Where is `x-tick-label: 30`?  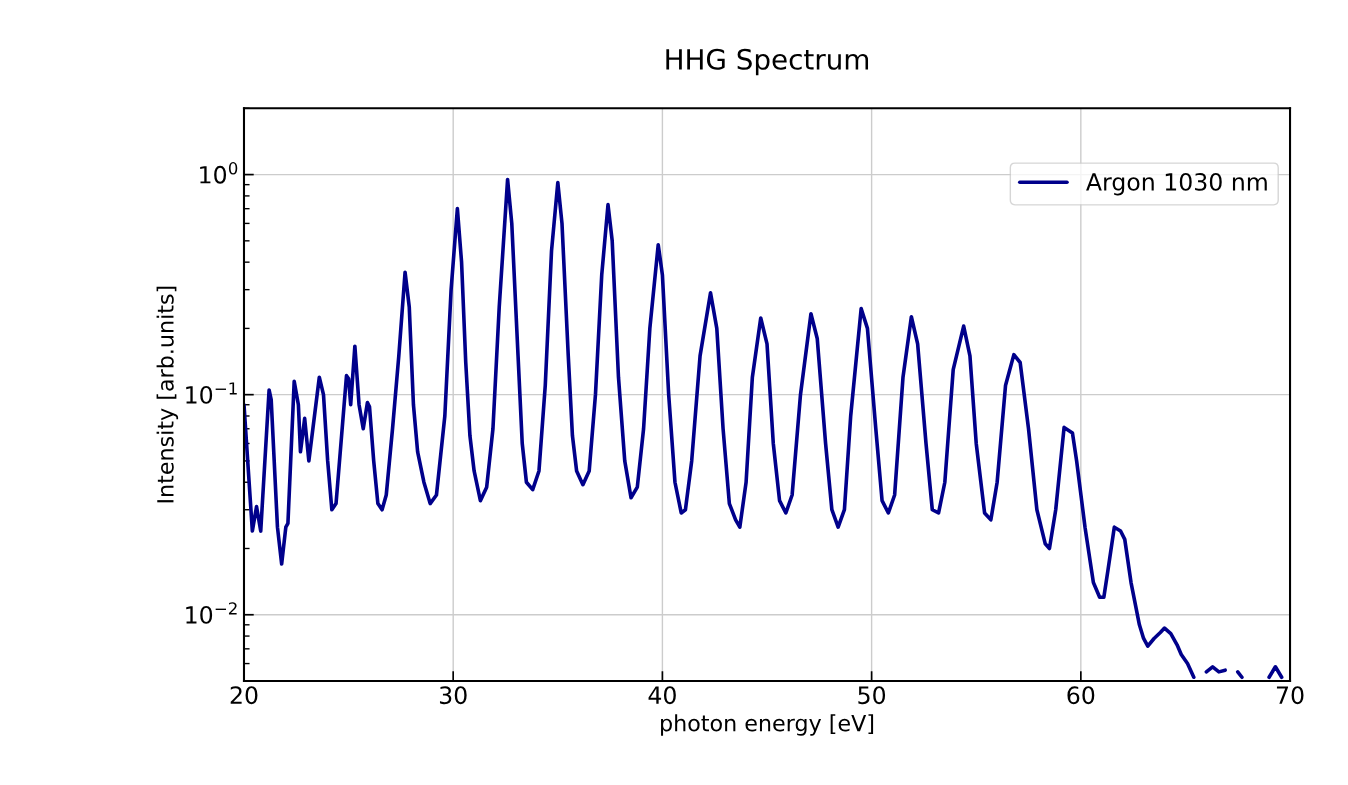
x-tick-label: 30 is located at coordinates (453, 695).